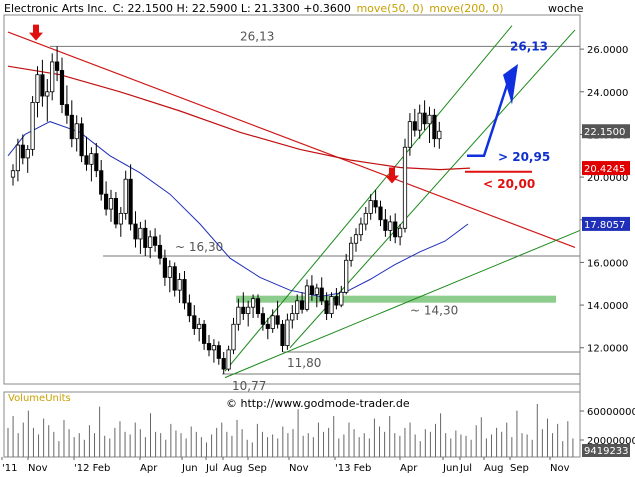 This screenshot has height=477, width=635. Describe the element at coordinates (466, 8) in the screenshot. I see `ma200-legend: move(200, 0)` at that location.